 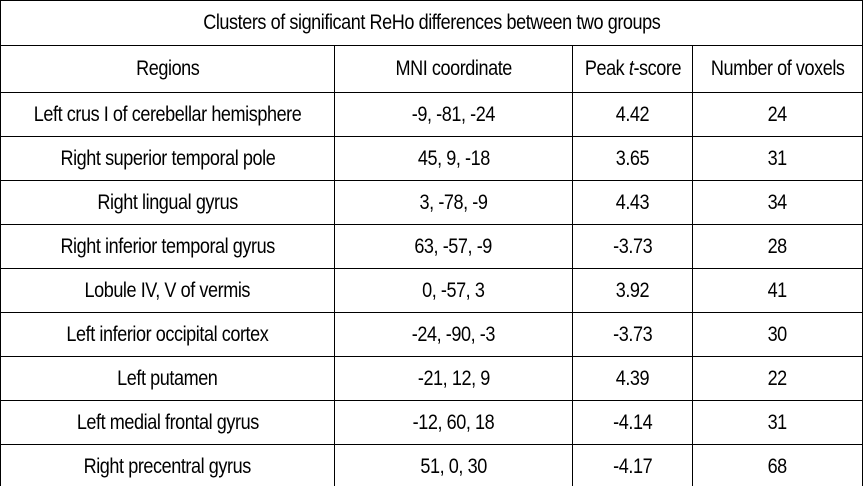 I want to click on cell-peak-text: 4.42, so click(x=632, y=114).